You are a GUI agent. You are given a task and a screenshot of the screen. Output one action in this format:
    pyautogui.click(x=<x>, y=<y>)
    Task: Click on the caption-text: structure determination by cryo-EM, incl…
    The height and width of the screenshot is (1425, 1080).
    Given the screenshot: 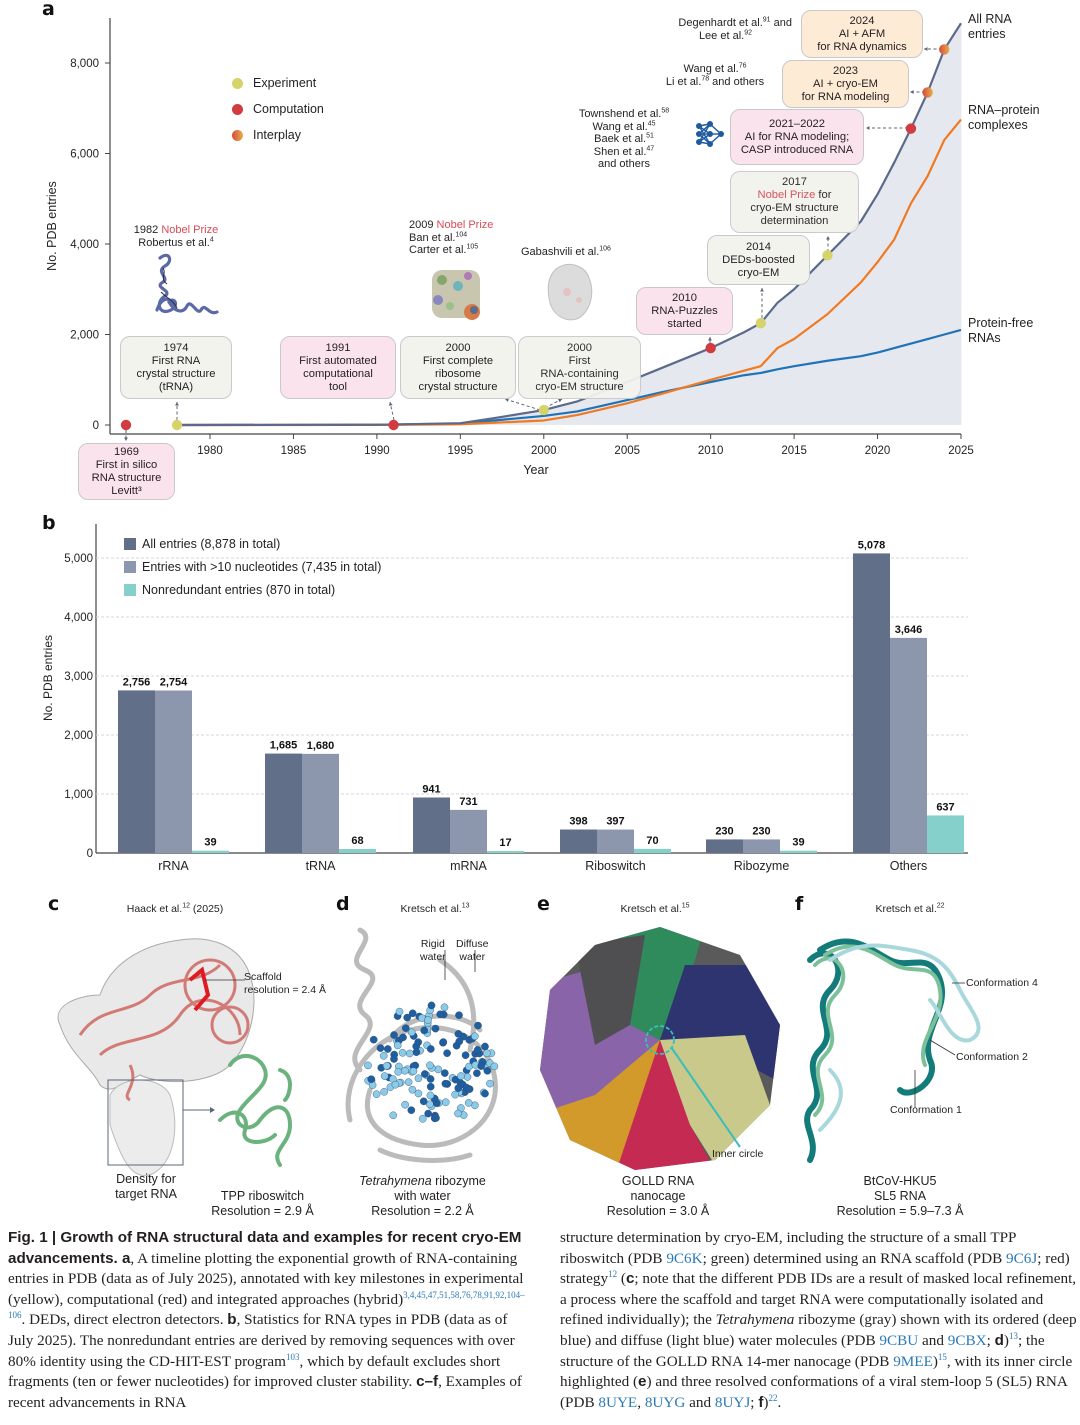 What is the action you would take?
    pyautogui.click(x=788, y=1248)
    